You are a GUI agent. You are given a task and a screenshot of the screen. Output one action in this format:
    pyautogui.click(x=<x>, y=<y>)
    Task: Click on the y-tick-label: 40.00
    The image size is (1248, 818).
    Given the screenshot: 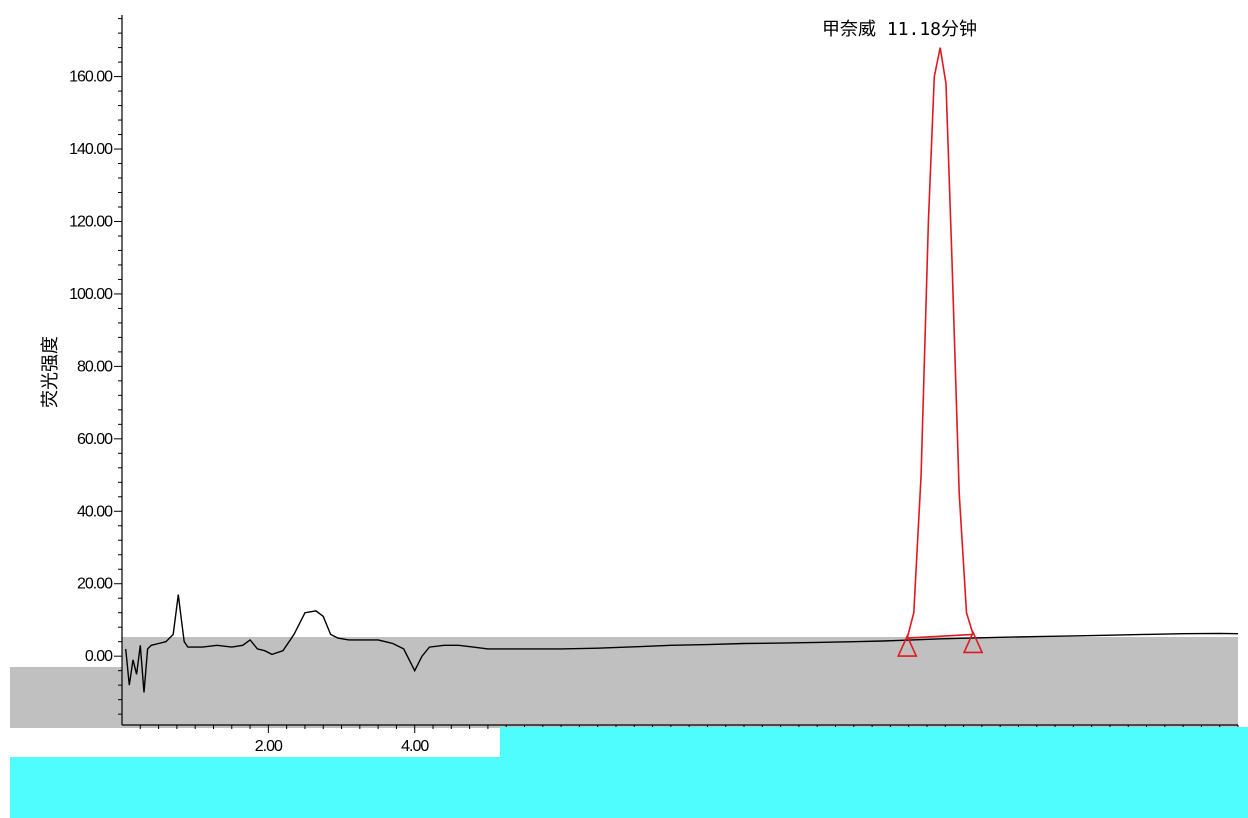 What is the action you would take?
    pyautogui.click(x=95, y=511)
    